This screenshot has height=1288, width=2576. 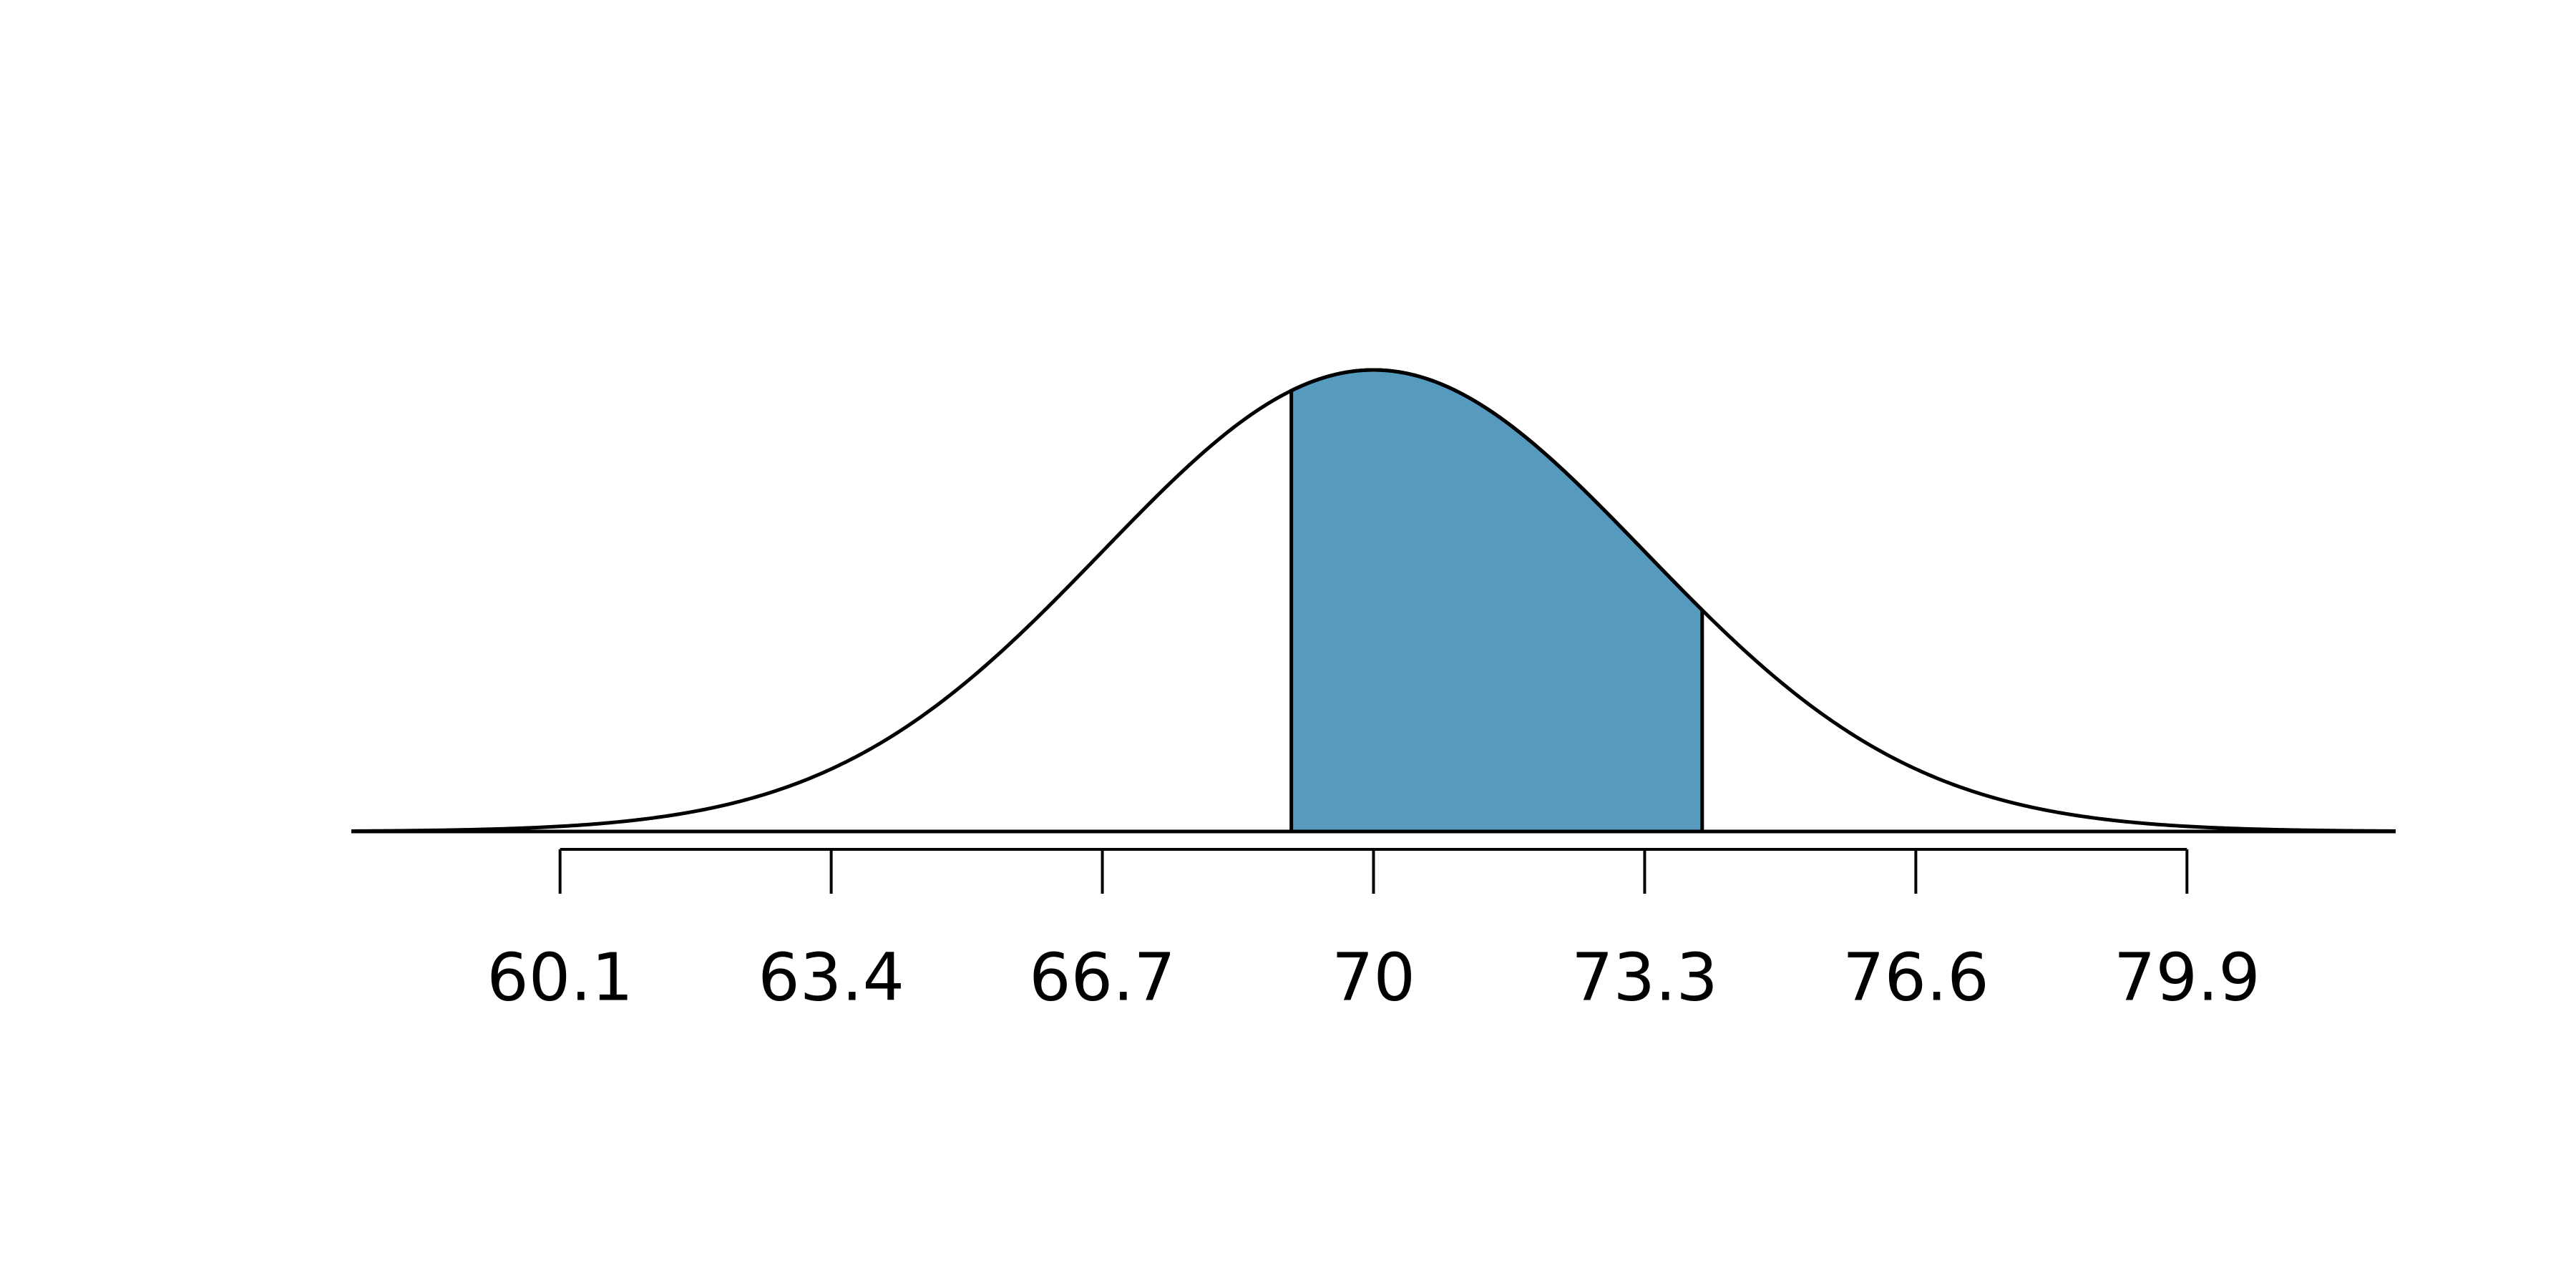 What do you see at coordinates (560, 977) in the screenshot?
I see `x-tick-label: 60.1` at bounding box center [560, 977].